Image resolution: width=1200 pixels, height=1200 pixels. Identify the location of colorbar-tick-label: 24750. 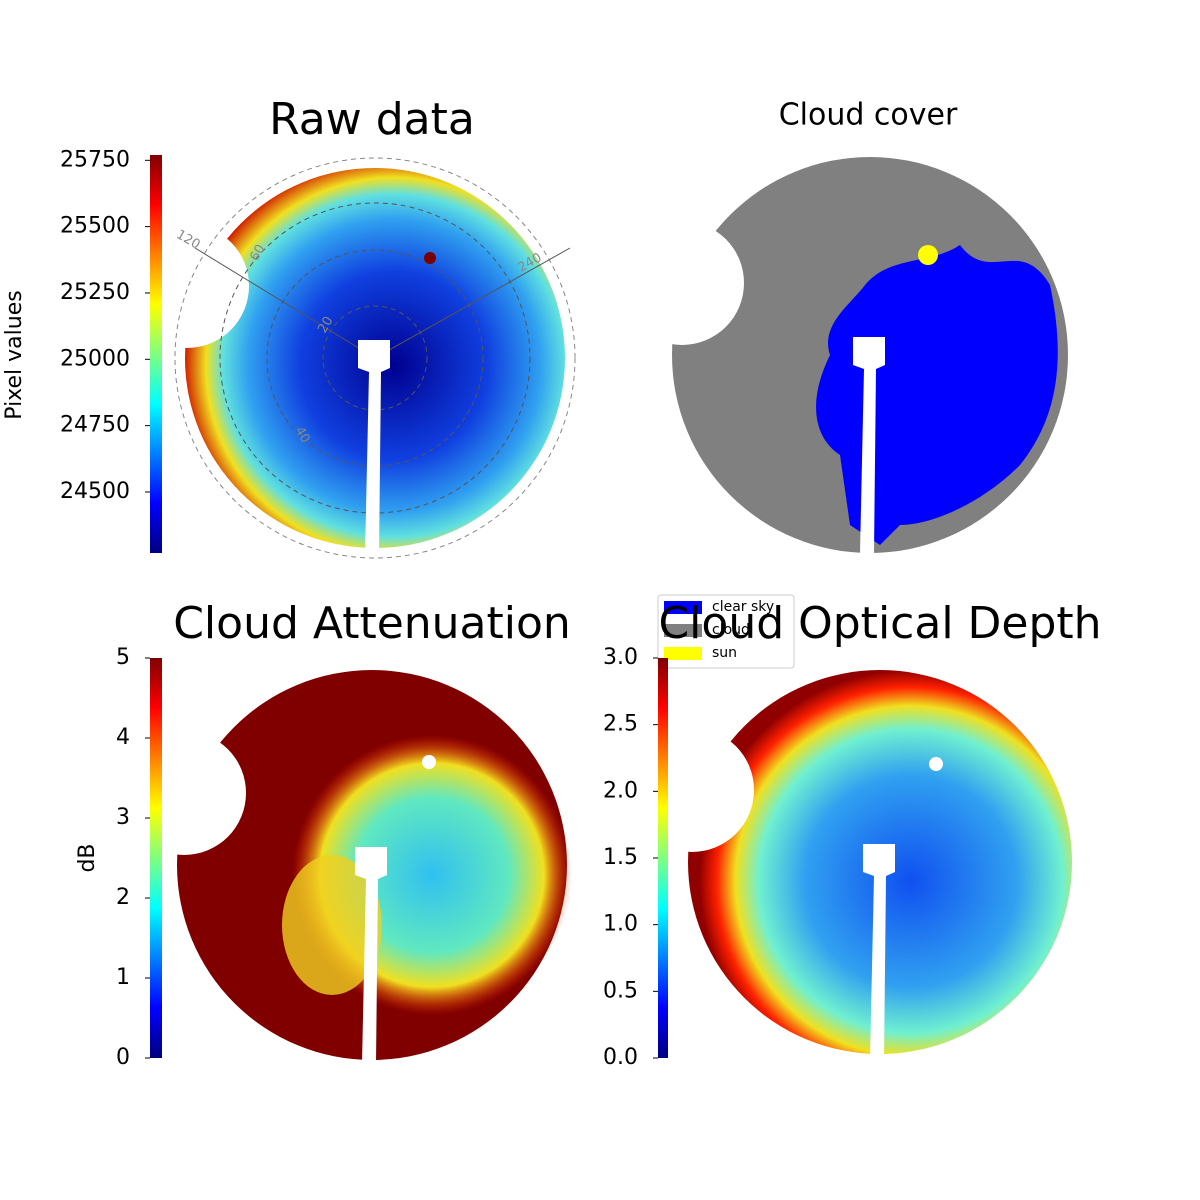
(95, 425).